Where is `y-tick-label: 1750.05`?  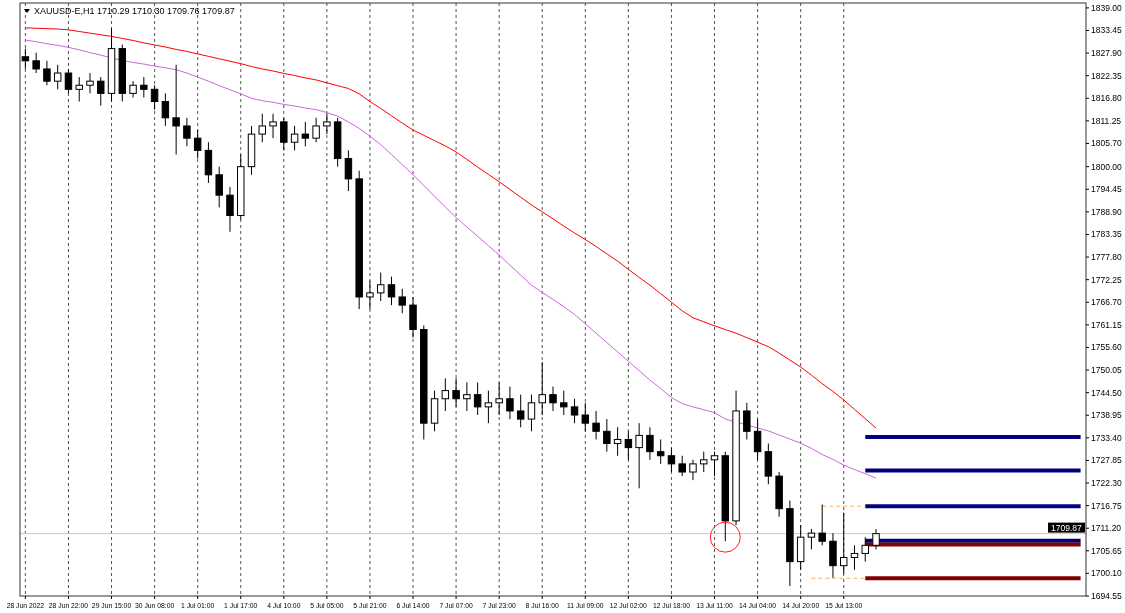
y-tick-label: 1750.05 is located at coordinates (1106, 370).